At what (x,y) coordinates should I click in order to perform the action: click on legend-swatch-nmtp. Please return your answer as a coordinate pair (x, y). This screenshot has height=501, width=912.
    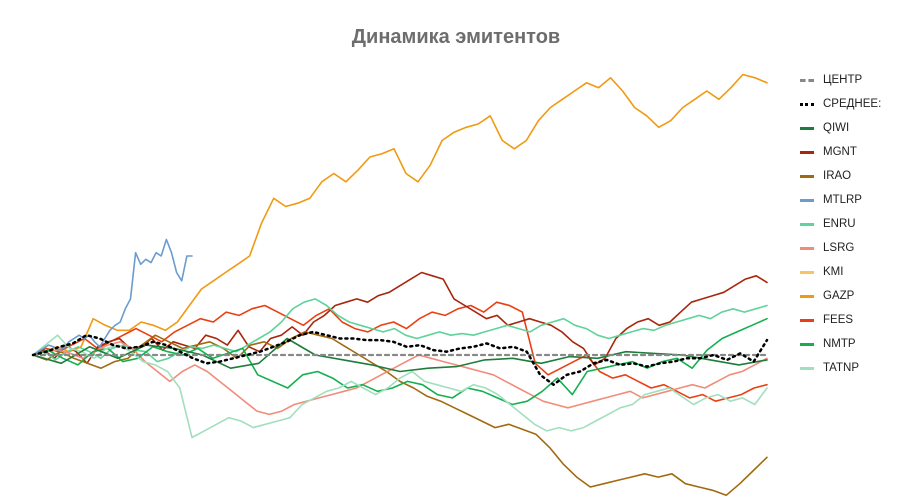
    Looking at the image, I should click on (807, 344).